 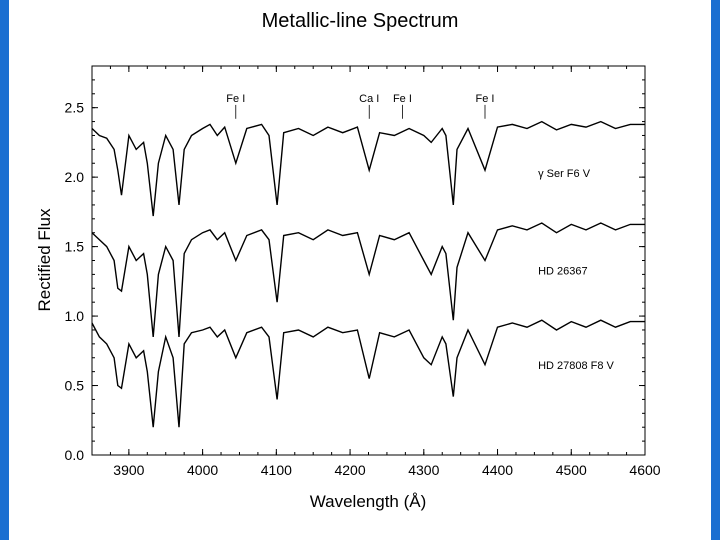 What do you see at coordinates (563, 271) in the screenshot?
I see `series-label: HD 26367` at bounding box center [563, 271].